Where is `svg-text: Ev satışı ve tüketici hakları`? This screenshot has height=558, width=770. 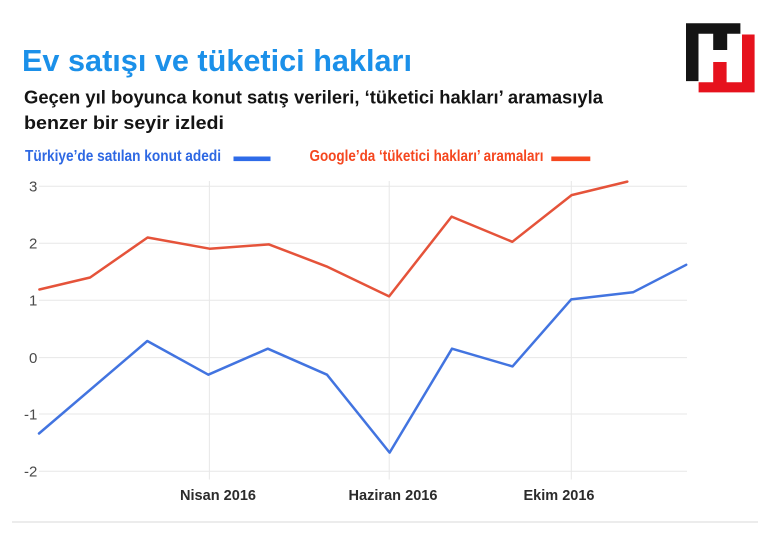 svg-text: Ev satışı ve tüketici hakları is located at coordinates (217, 60).